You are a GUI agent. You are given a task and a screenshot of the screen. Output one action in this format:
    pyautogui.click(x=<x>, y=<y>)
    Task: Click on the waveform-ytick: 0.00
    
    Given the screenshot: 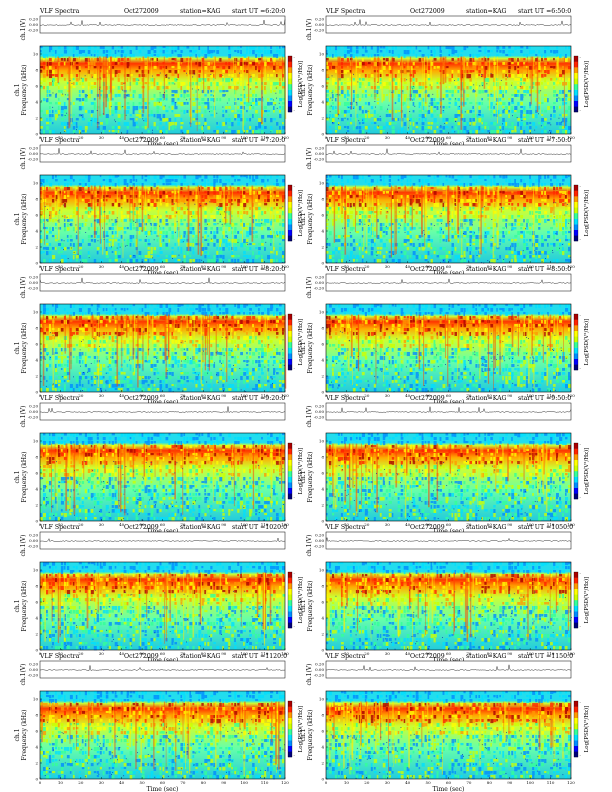 What is the action you would take?
    pyautogui.click(x=33, y=411)
    